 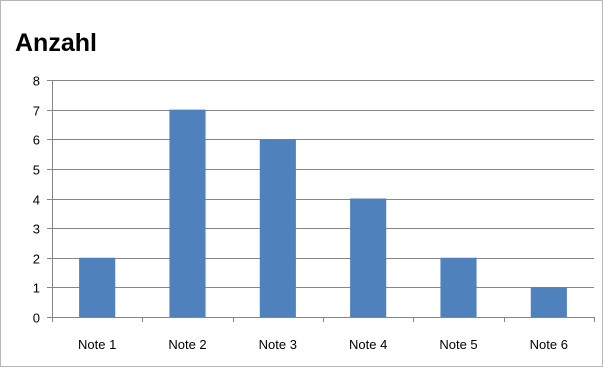 I want to click on chart-title: Anzahl, so click(x=56, y=43).